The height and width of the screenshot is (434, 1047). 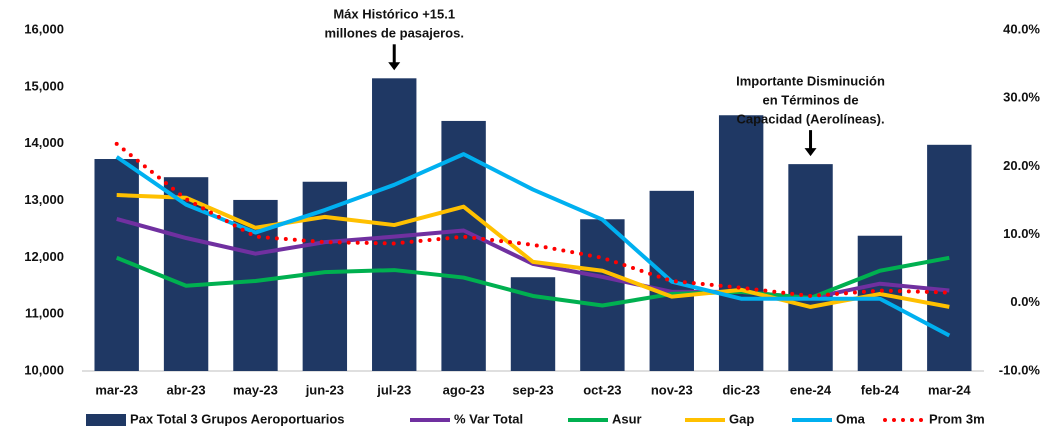 What do you see at coordinates (1021, 28) in the screenshot?
I see `y2-tick-label: 40.0%` at bounding box center [1021, 28].